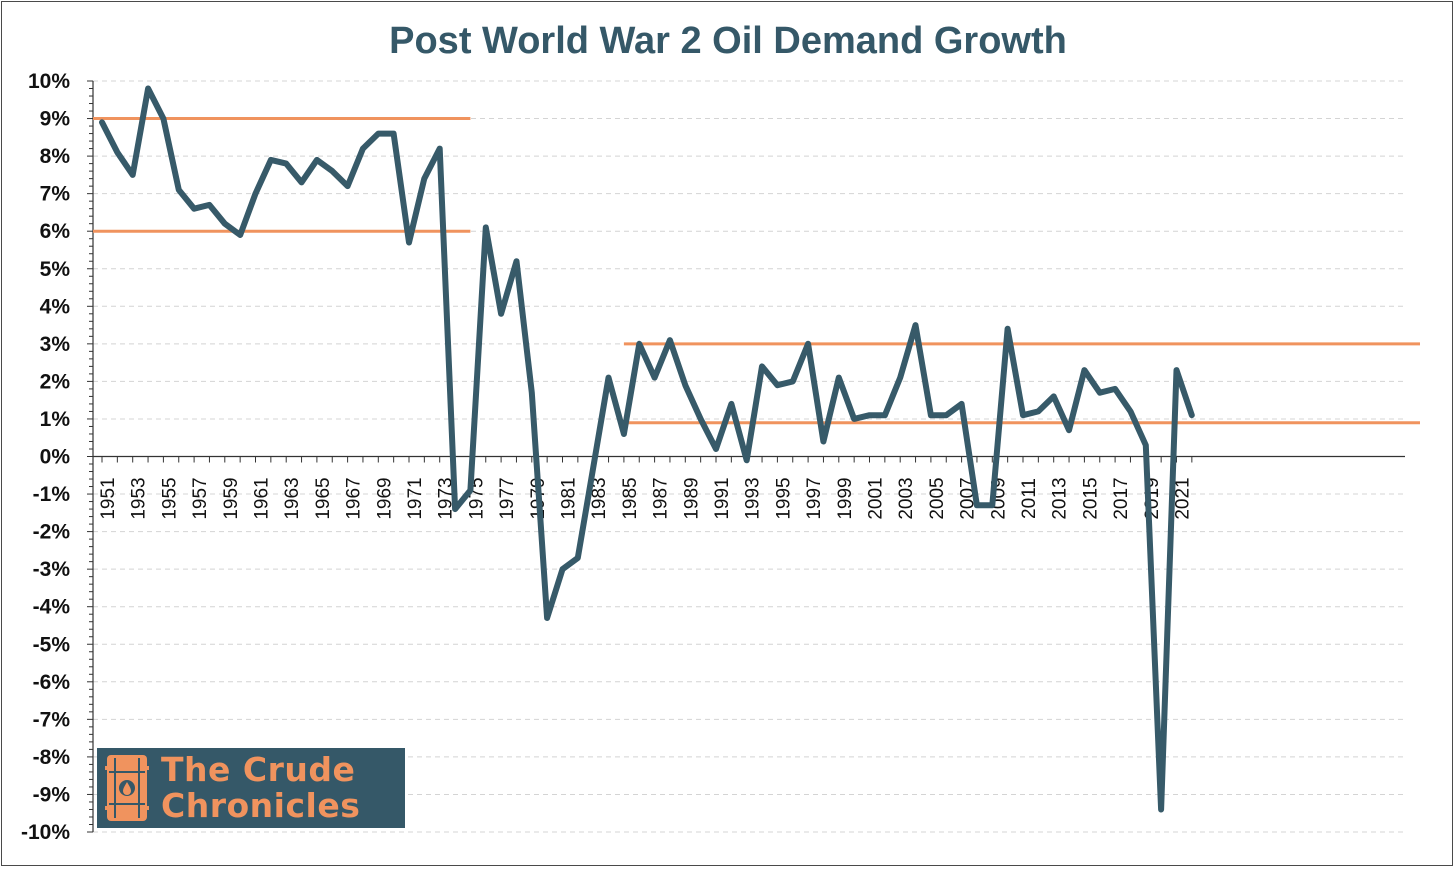 This screenshot has height=869, width=1456. I want to click on y-tick-label: -5%, so click(52, 644).